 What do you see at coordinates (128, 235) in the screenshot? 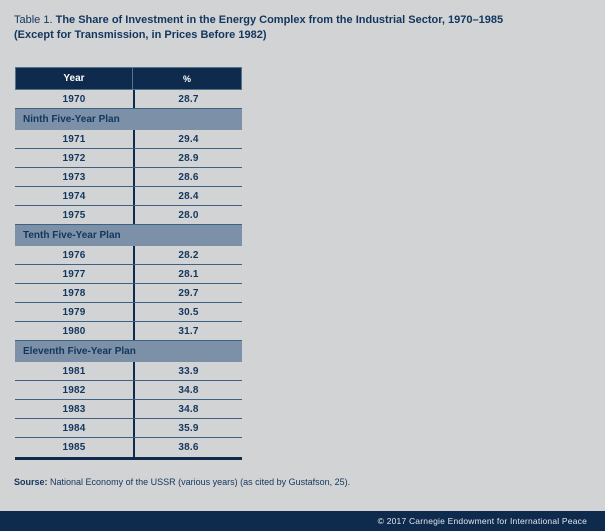
I see `section-row: Tenth Five-Year Plan` at bounding box center [128, 235].